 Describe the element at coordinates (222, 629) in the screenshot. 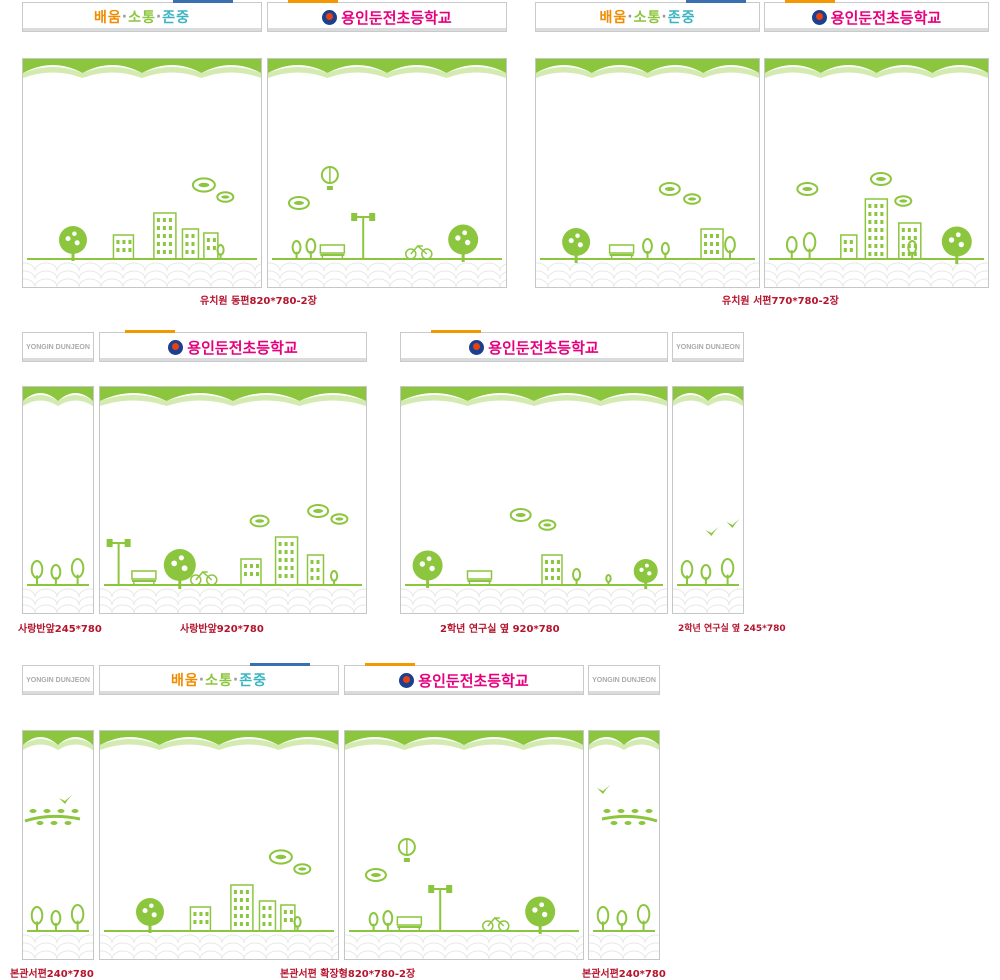

I see `caption: 사랑반앞920*780` at that location.